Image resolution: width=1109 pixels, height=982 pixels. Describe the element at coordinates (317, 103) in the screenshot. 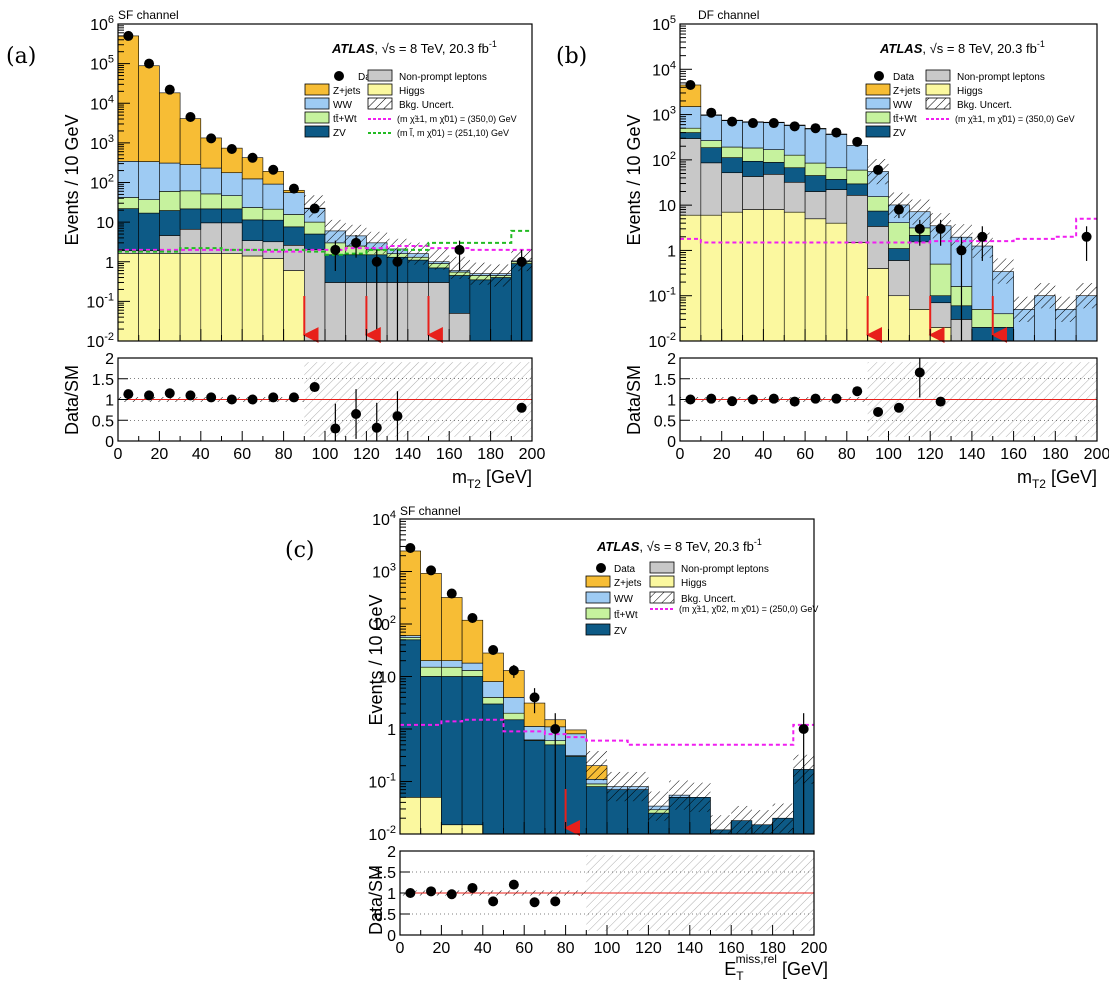

I see `legend-ww-swatch` at that location.